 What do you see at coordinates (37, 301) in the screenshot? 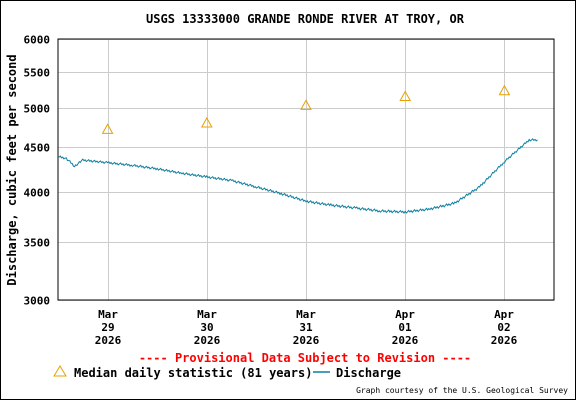
I see `y-tick-label: 3000` at bounding box center [37, 301].